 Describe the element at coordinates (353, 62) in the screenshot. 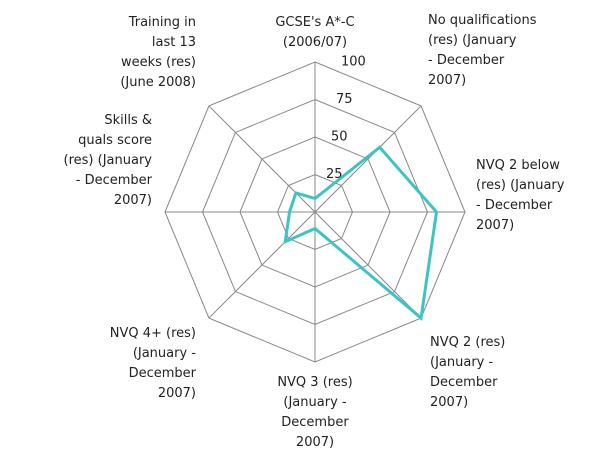

I see `r-tick-label: 100` at that location.